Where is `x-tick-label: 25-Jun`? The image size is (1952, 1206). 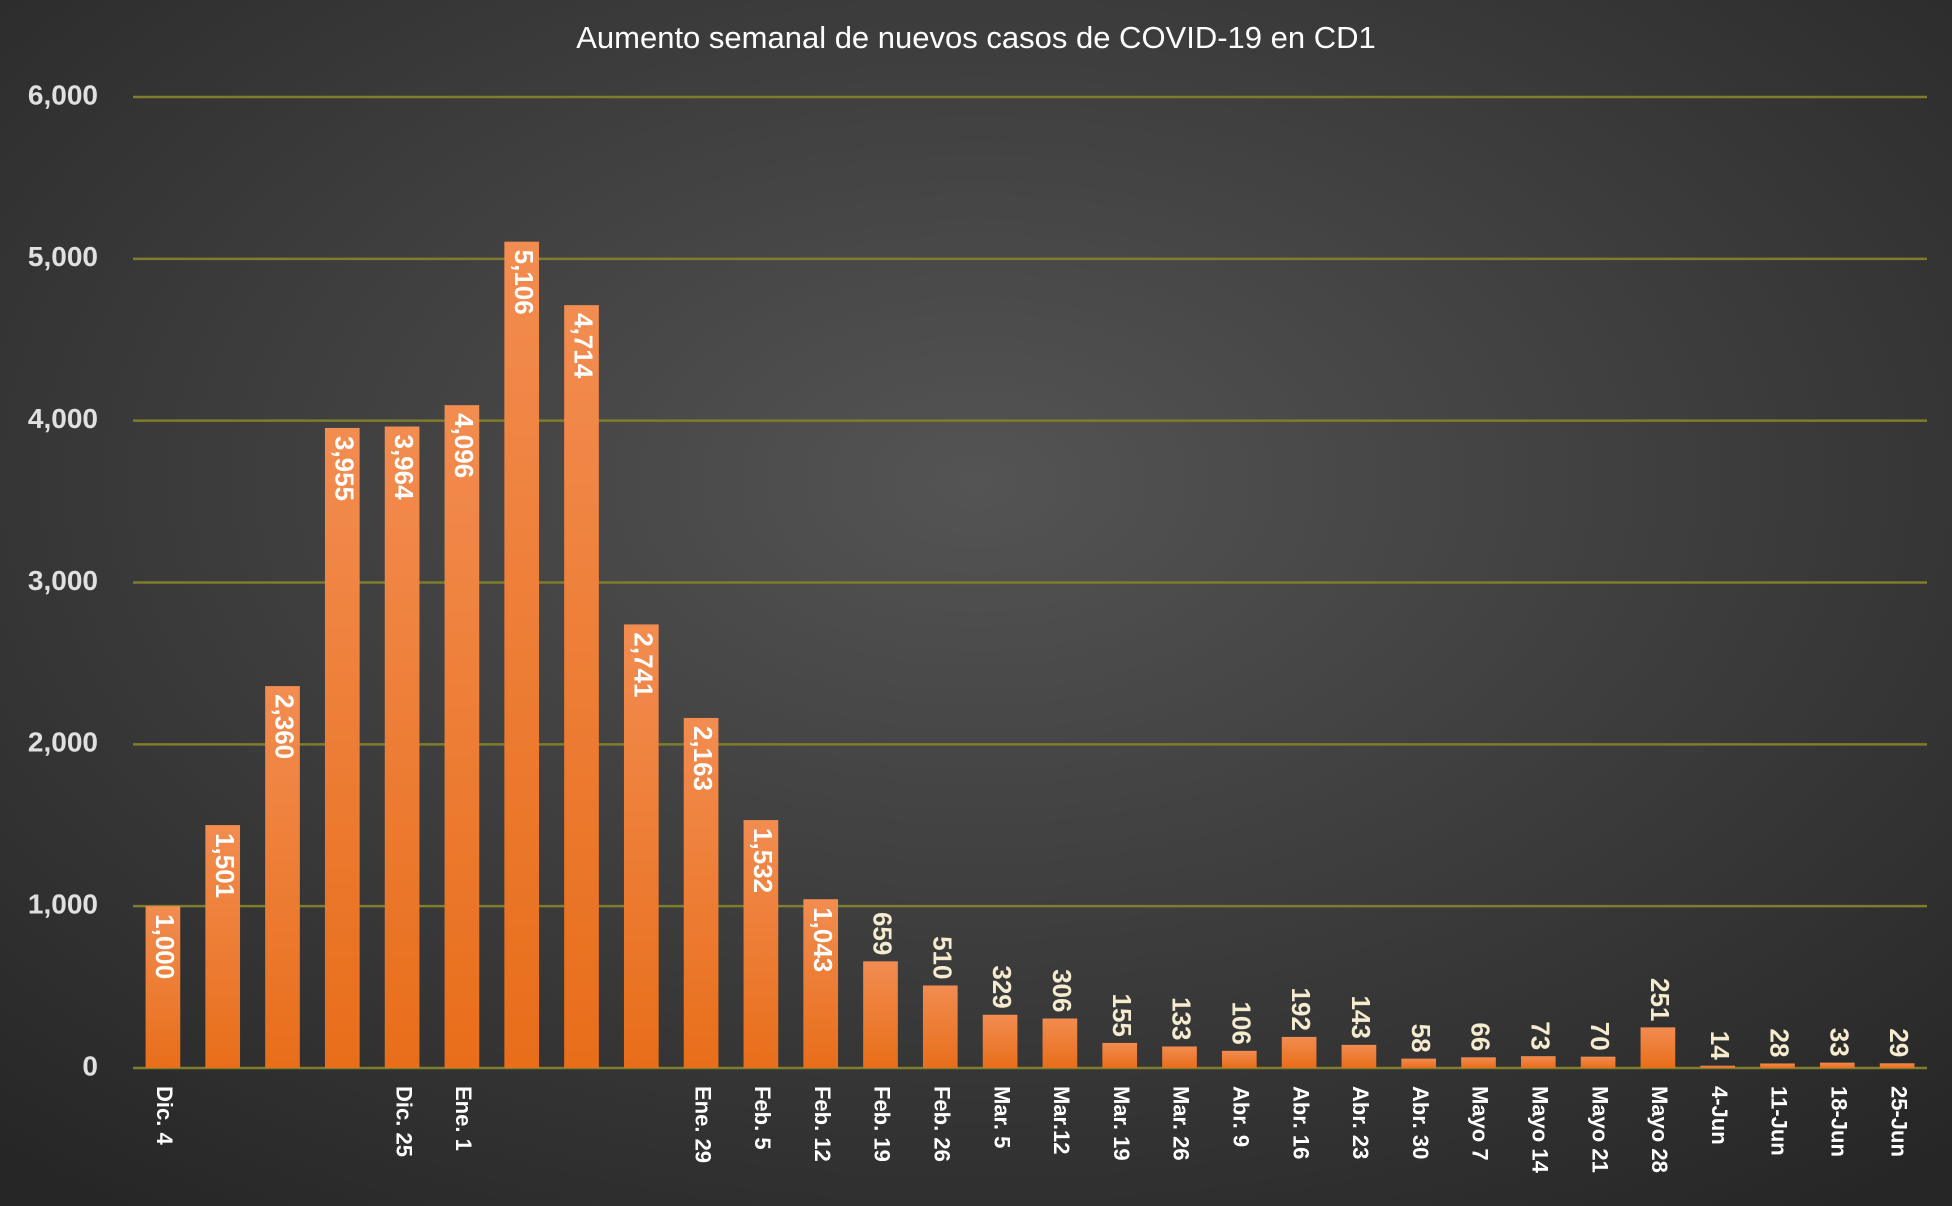 x-tick-label: 25-Jun is located at coordinates (1898, 1121).